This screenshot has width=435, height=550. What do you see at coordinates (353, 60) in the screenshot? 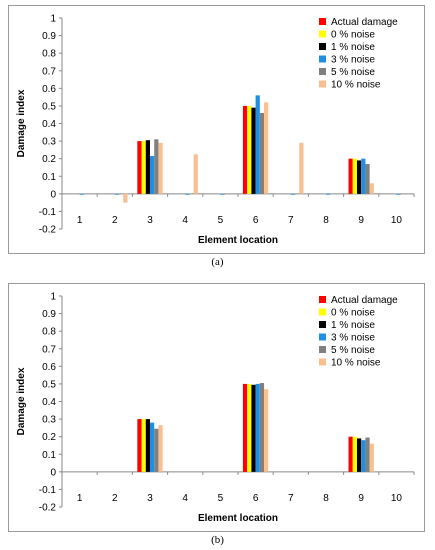
I see `legend-label: 3 % noise` at bounding box center [353, 60].